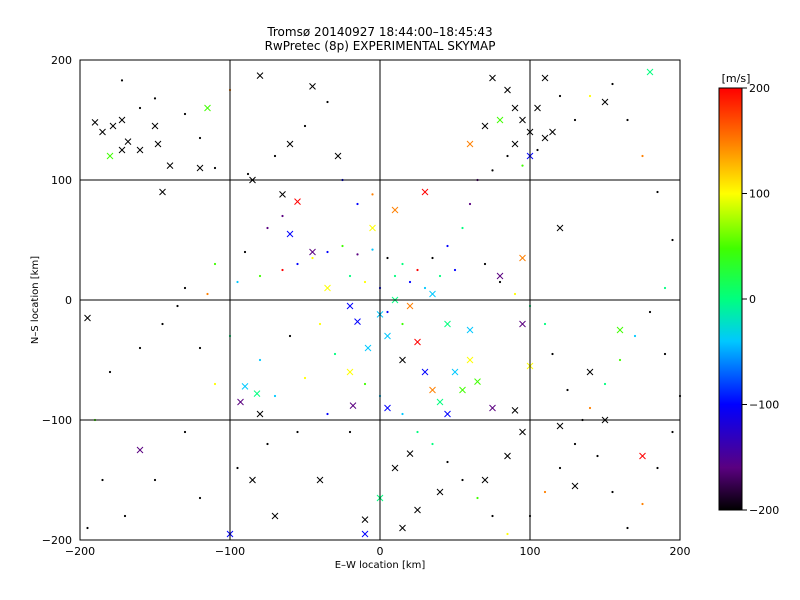 The image size is (800, 600). Describe the element at coordinates (57, 540) in the screenshot. I see `y-tick-label-0: −200` at that location.